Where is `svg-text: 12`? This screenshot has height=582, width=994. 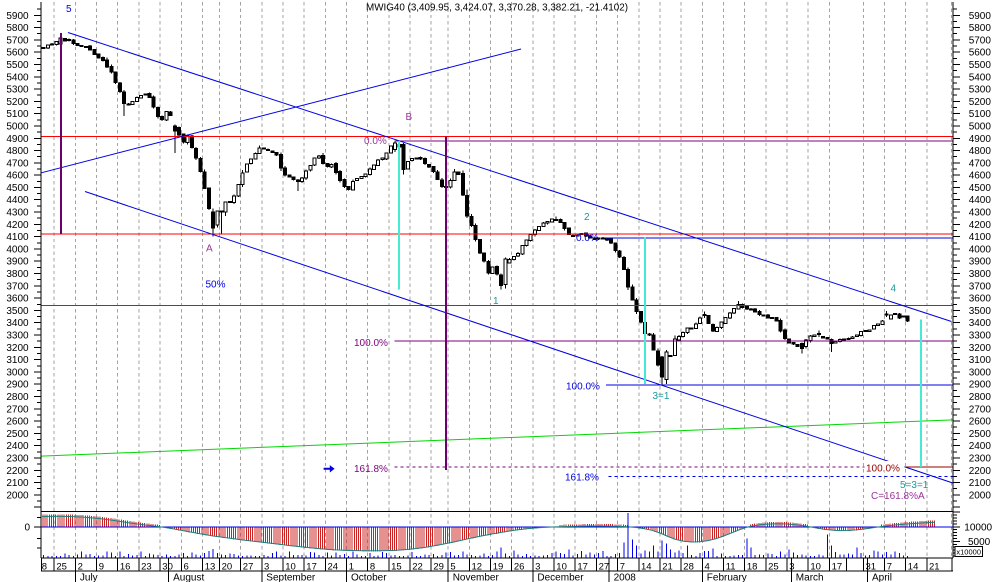
svg-text: 12 is located at coordinates (477, 566).